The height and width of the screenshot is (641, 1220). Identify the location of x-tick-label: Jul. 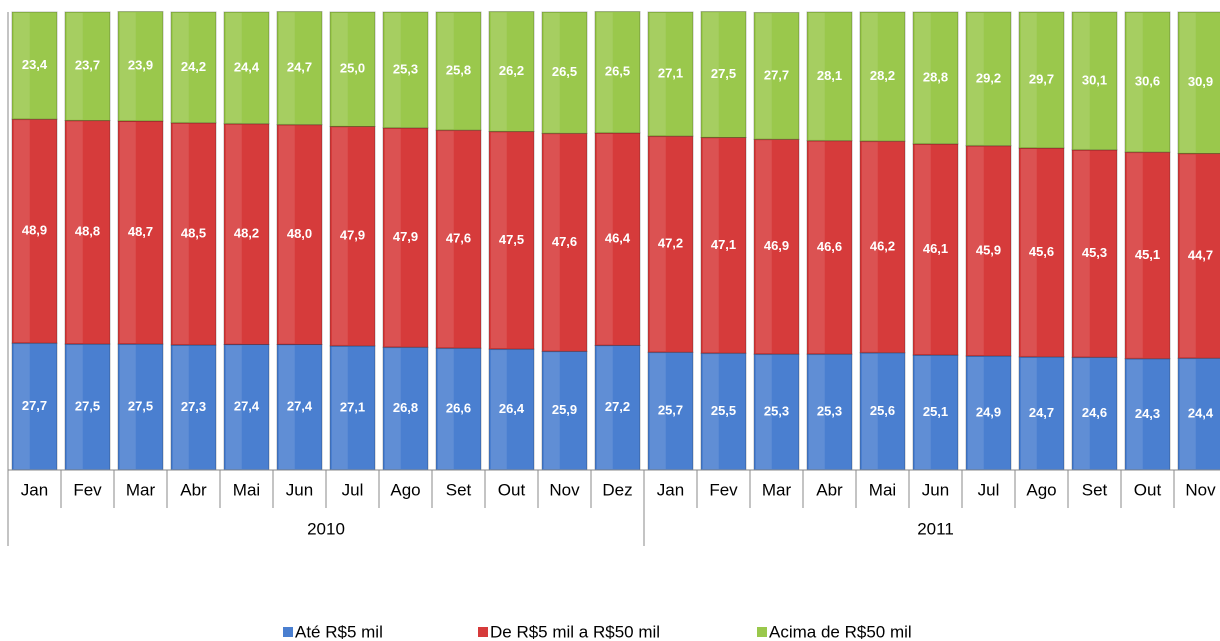
(353, 489).